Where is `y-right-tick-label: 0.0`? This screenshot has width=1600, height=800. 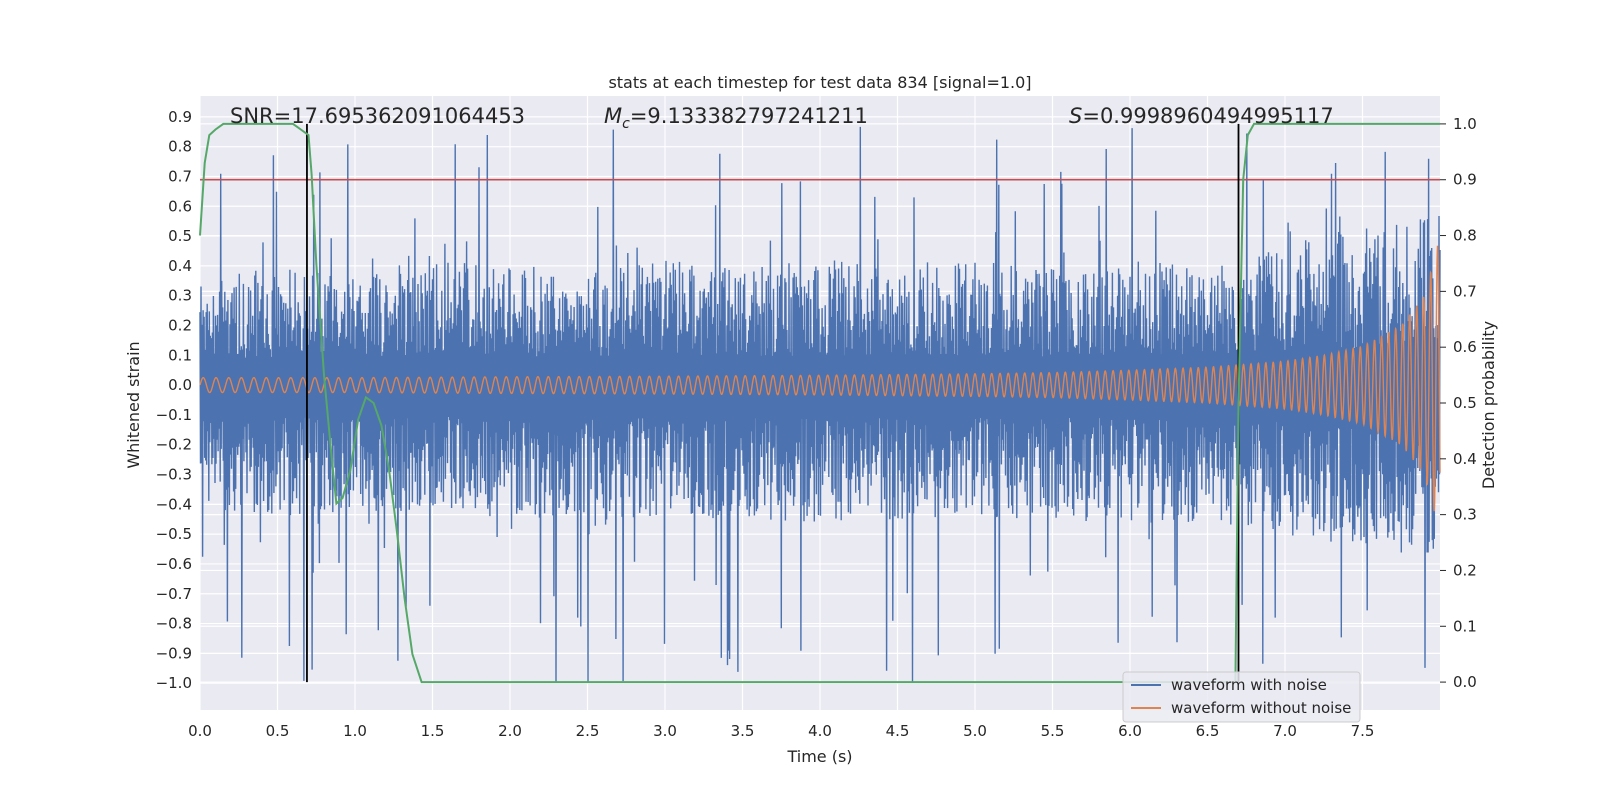
y-right-tick-label: 0.0 is located at coordinates (1465, 682).